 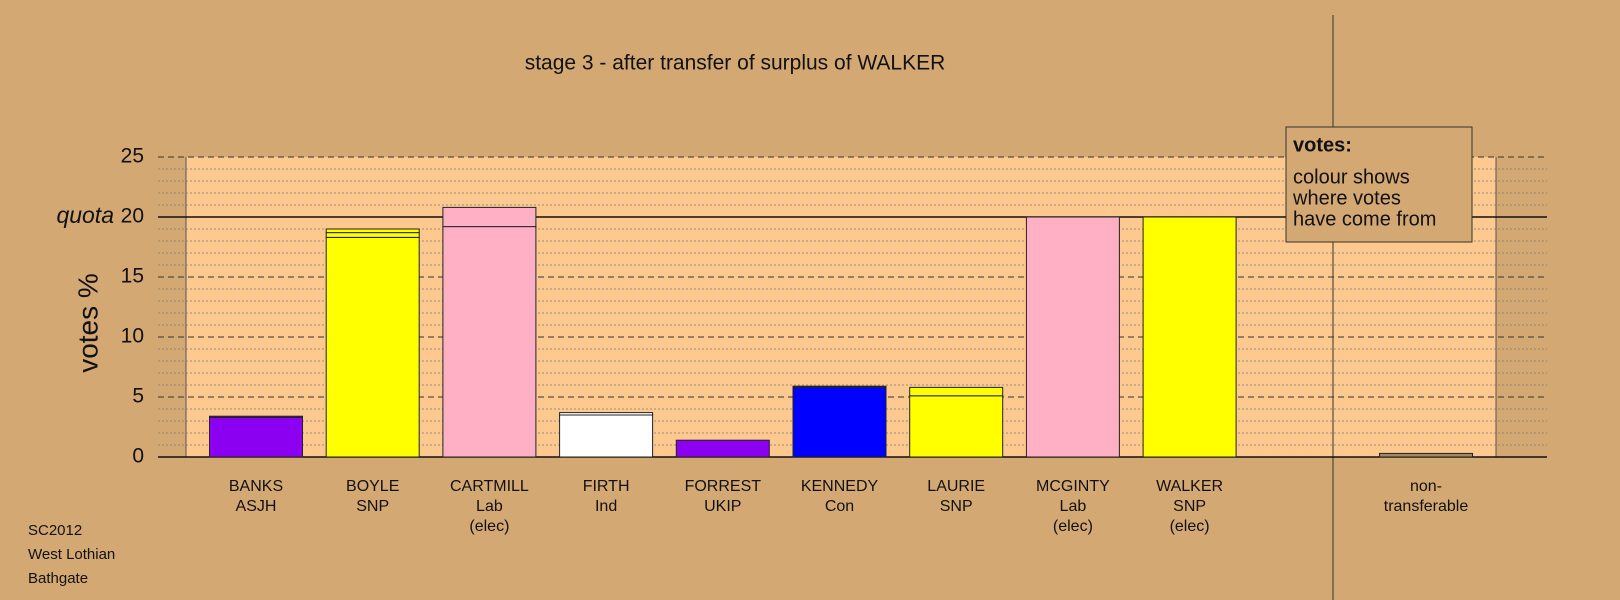 What do you see at coordinates (256, 506) in the screenshot?
I see `x-tick-label: ASJH` at bounding box center [256, 506].